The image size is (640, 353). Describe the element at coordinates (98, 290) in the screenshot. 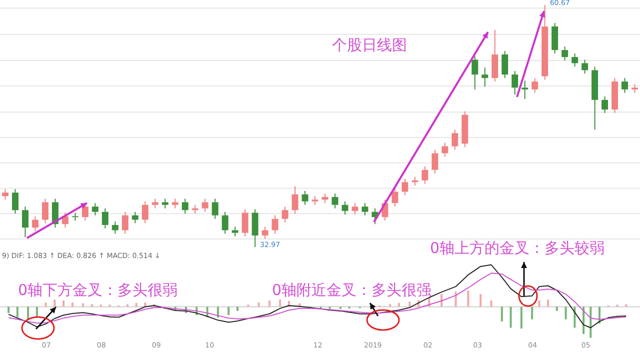

I see `annotation: 0轴下方金叉：多头很弱` at that location.